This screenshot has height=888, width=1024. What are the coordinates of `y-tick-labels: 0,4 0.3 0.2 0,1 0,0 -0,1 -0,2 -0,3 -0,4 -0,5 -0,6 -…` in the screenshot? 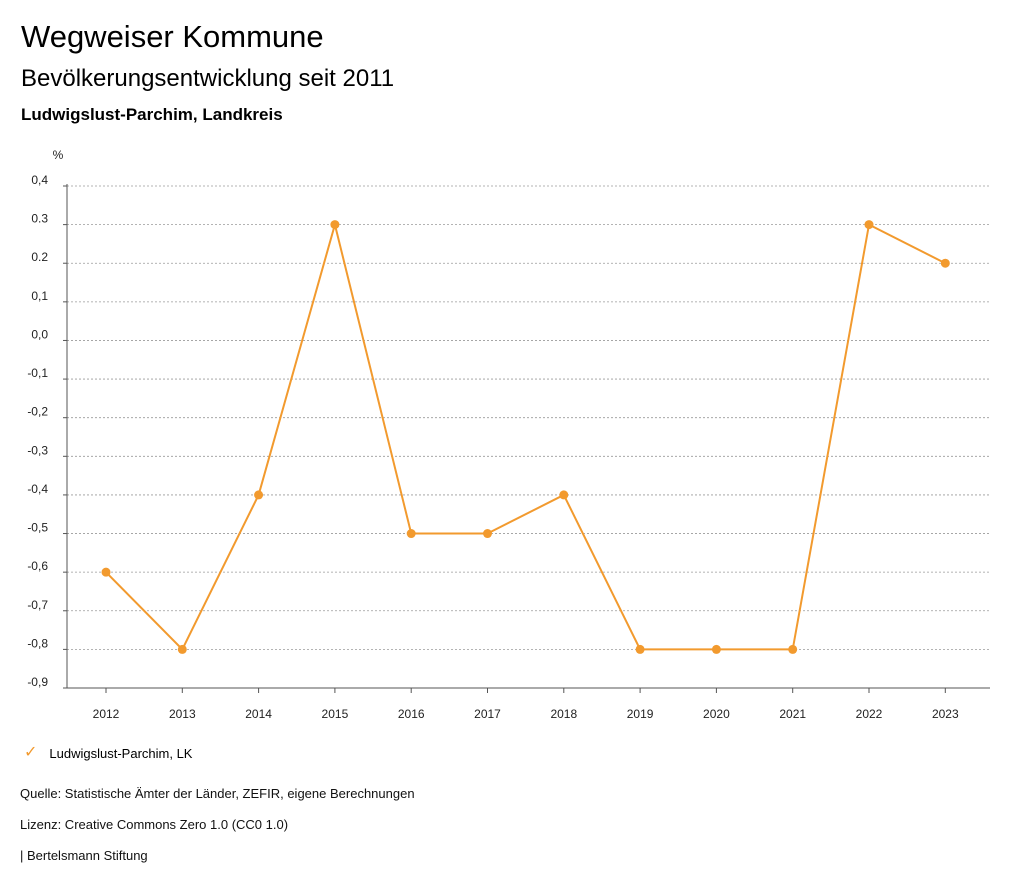 It's located at (37, 431).